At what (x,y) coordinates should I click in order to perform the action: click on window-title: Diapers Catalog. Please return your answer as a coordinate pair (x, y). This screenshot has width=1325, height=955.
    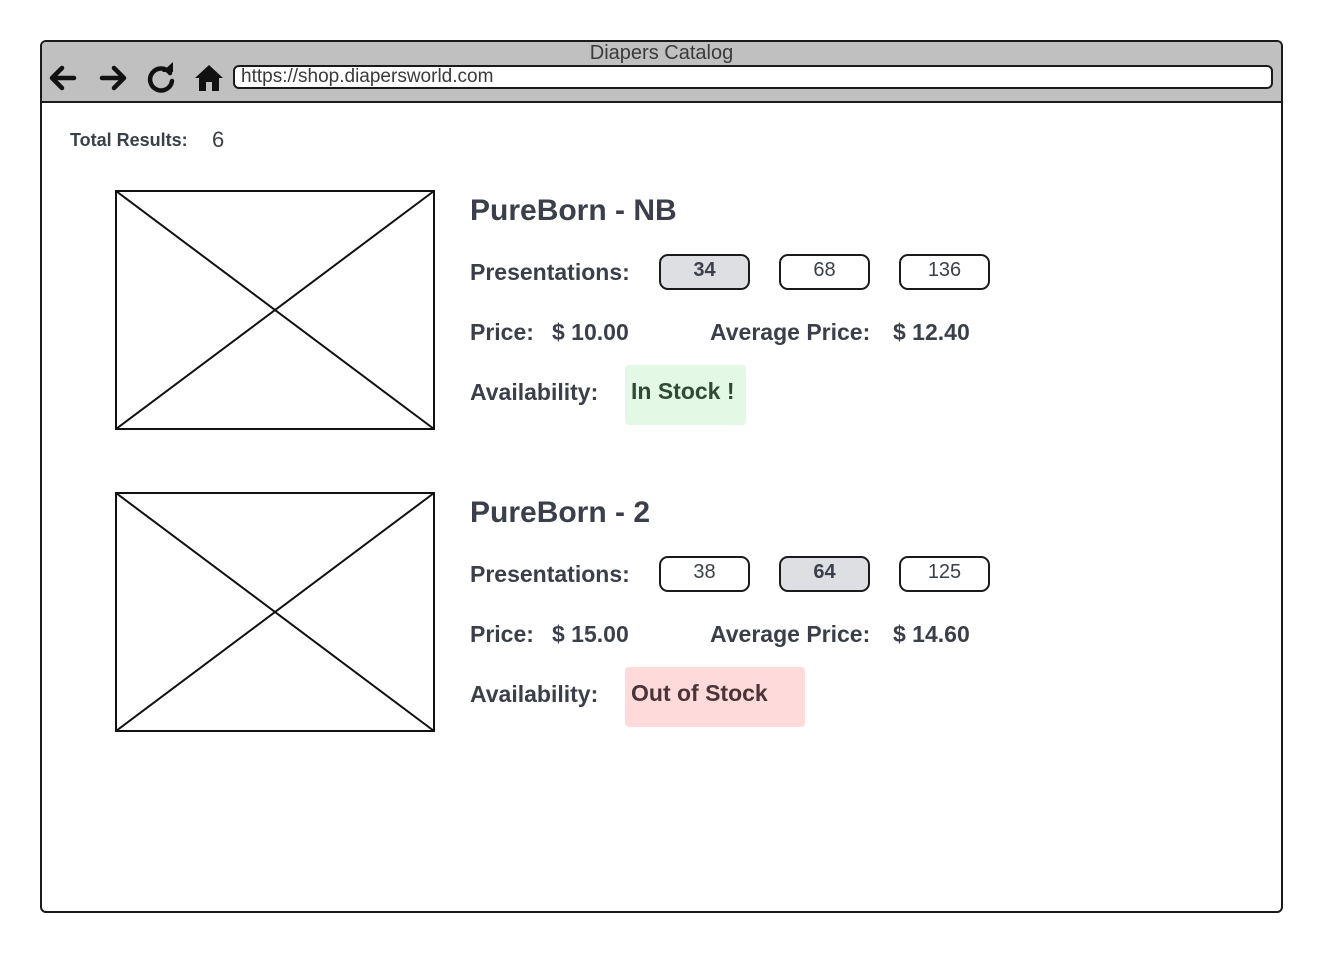
    Looking at the image, I should click on (661, 53).